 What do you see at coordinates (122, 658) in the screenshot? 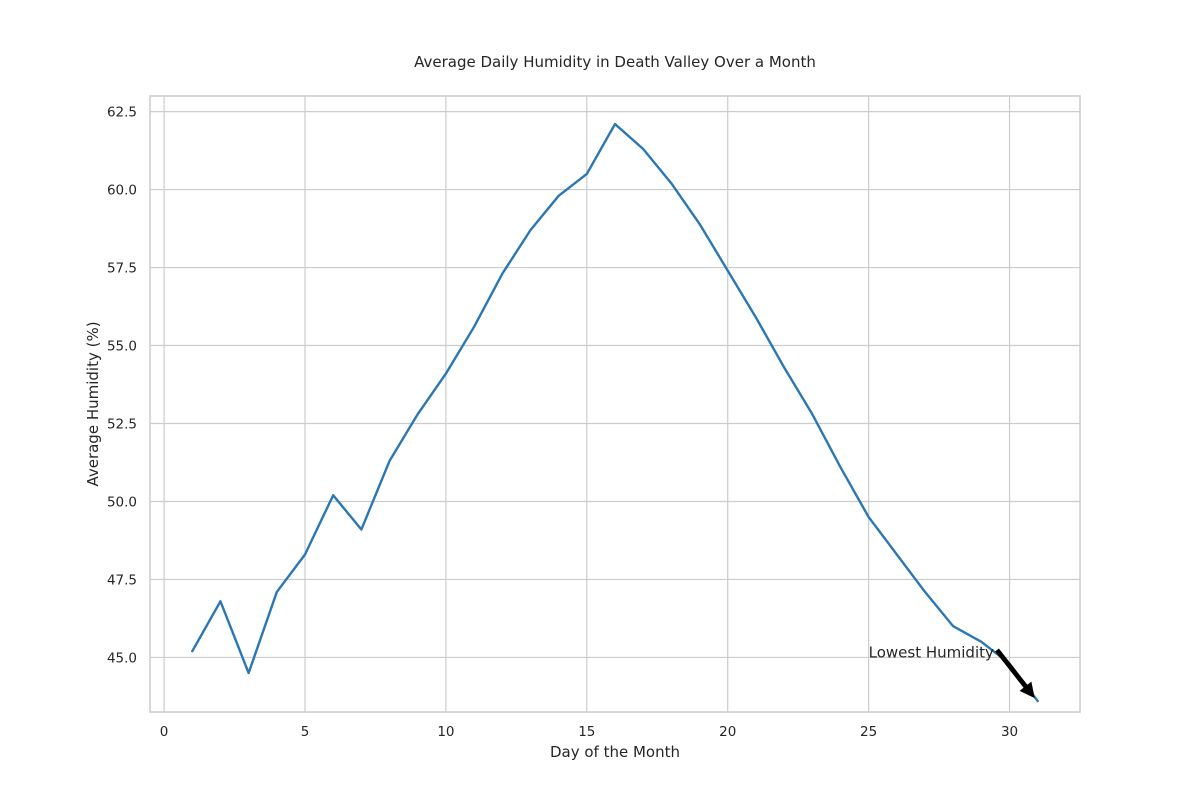
I see `y-tick-label: 45.0` at bounding box center [122, 658].